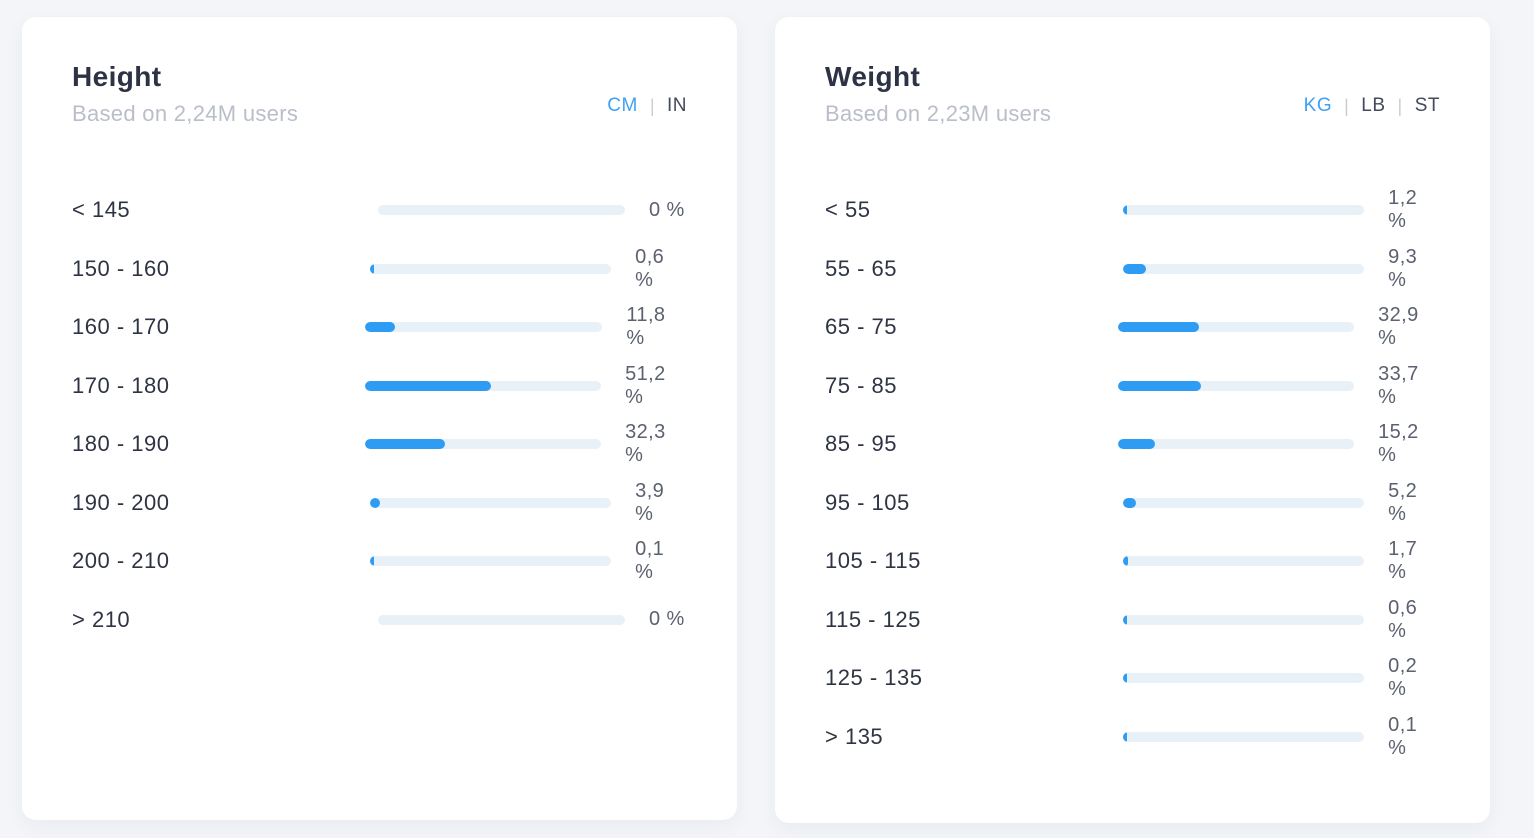 This screenshot has width=1534, height=838. I want to click on card-subtitle: Based on 2,23M users, so click(938, 113).